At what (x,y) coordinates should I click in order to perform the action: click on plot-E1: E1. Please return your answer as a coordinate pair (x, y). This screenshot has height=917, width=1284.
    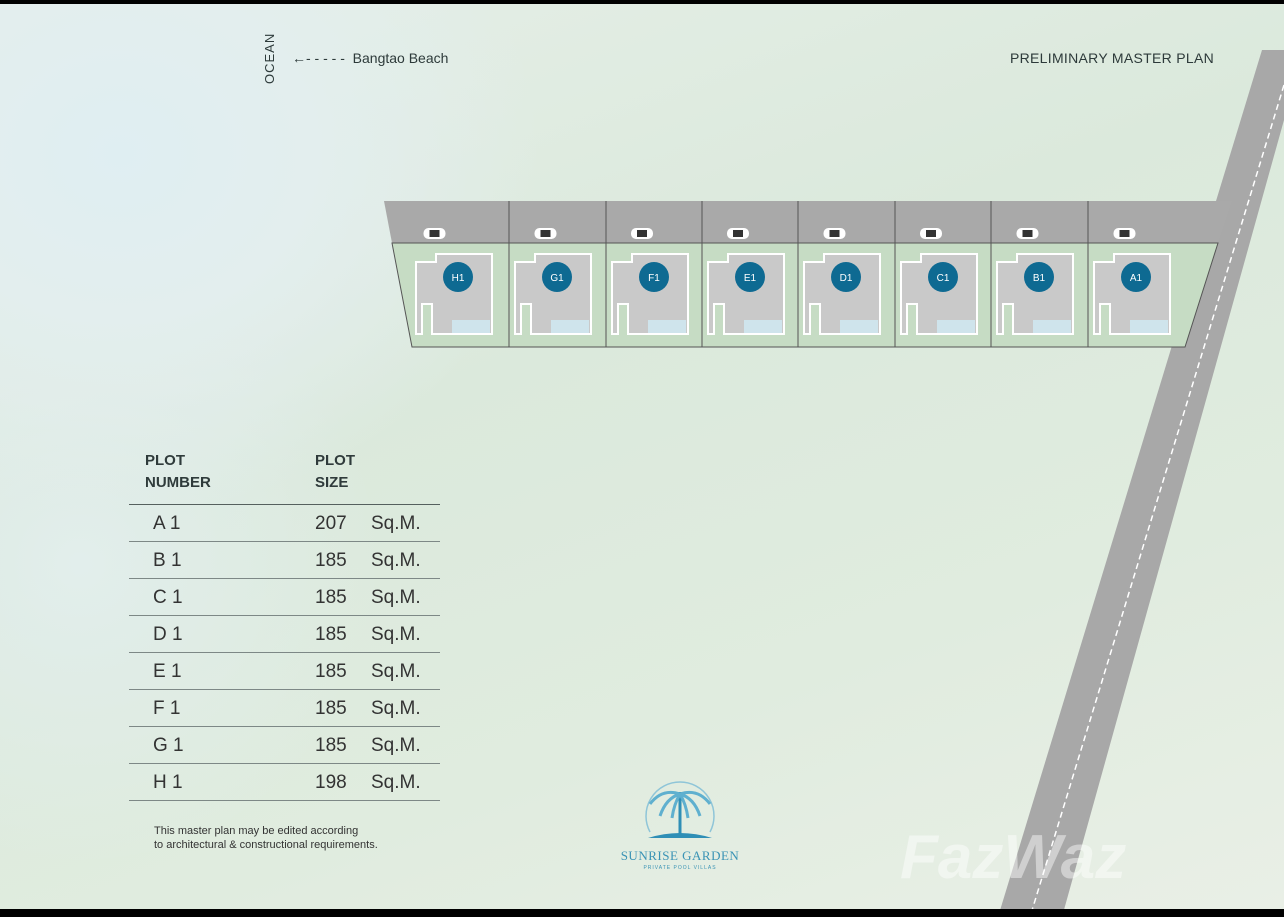
    Looking at the image, I should click on (743, 274).